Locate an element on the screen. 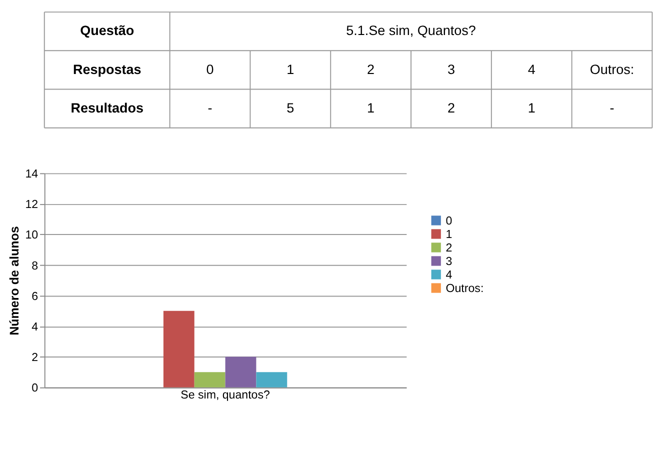 The width and height of the screenshot is (658, 455). legend-label: 0 is located at coordinates (449, 221).